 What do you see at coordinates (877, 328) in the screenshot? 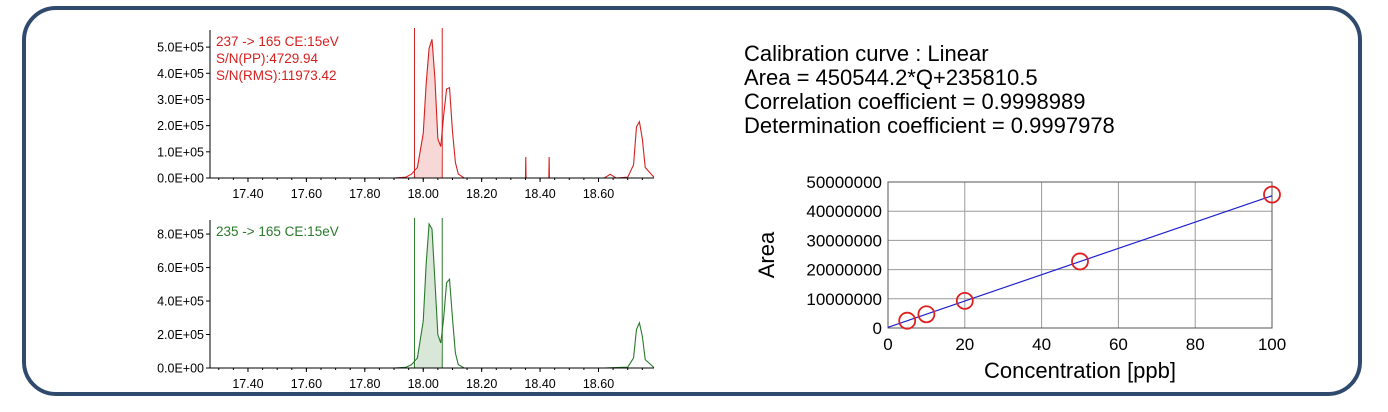
I see `y-tick-label: 0` at bounding box center [877, 328].